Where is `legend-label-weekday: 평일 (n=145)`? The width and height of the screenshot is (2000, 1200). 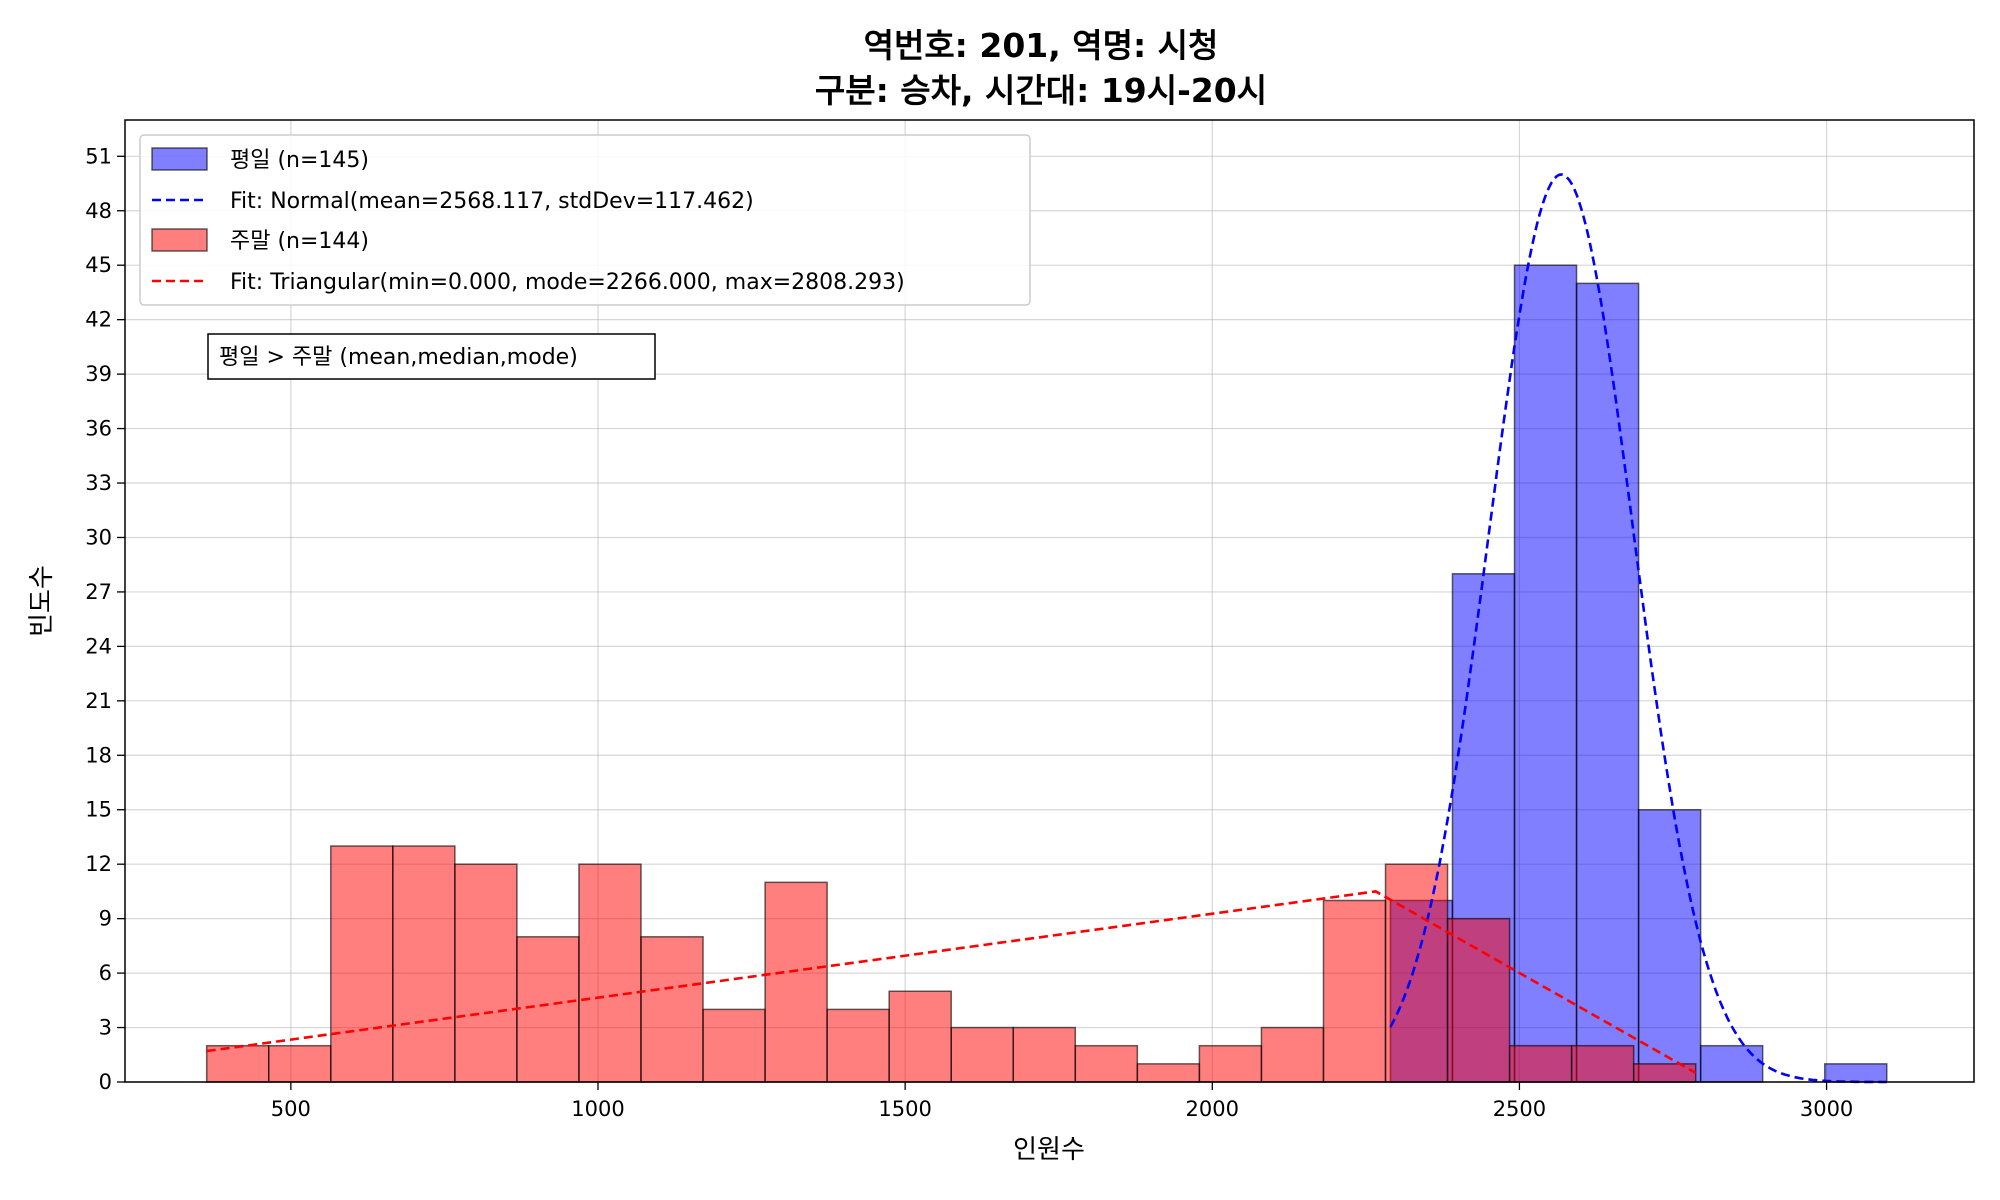 legend-label-weekday: 평일 (n=145) is located at coordinates (299, 160).